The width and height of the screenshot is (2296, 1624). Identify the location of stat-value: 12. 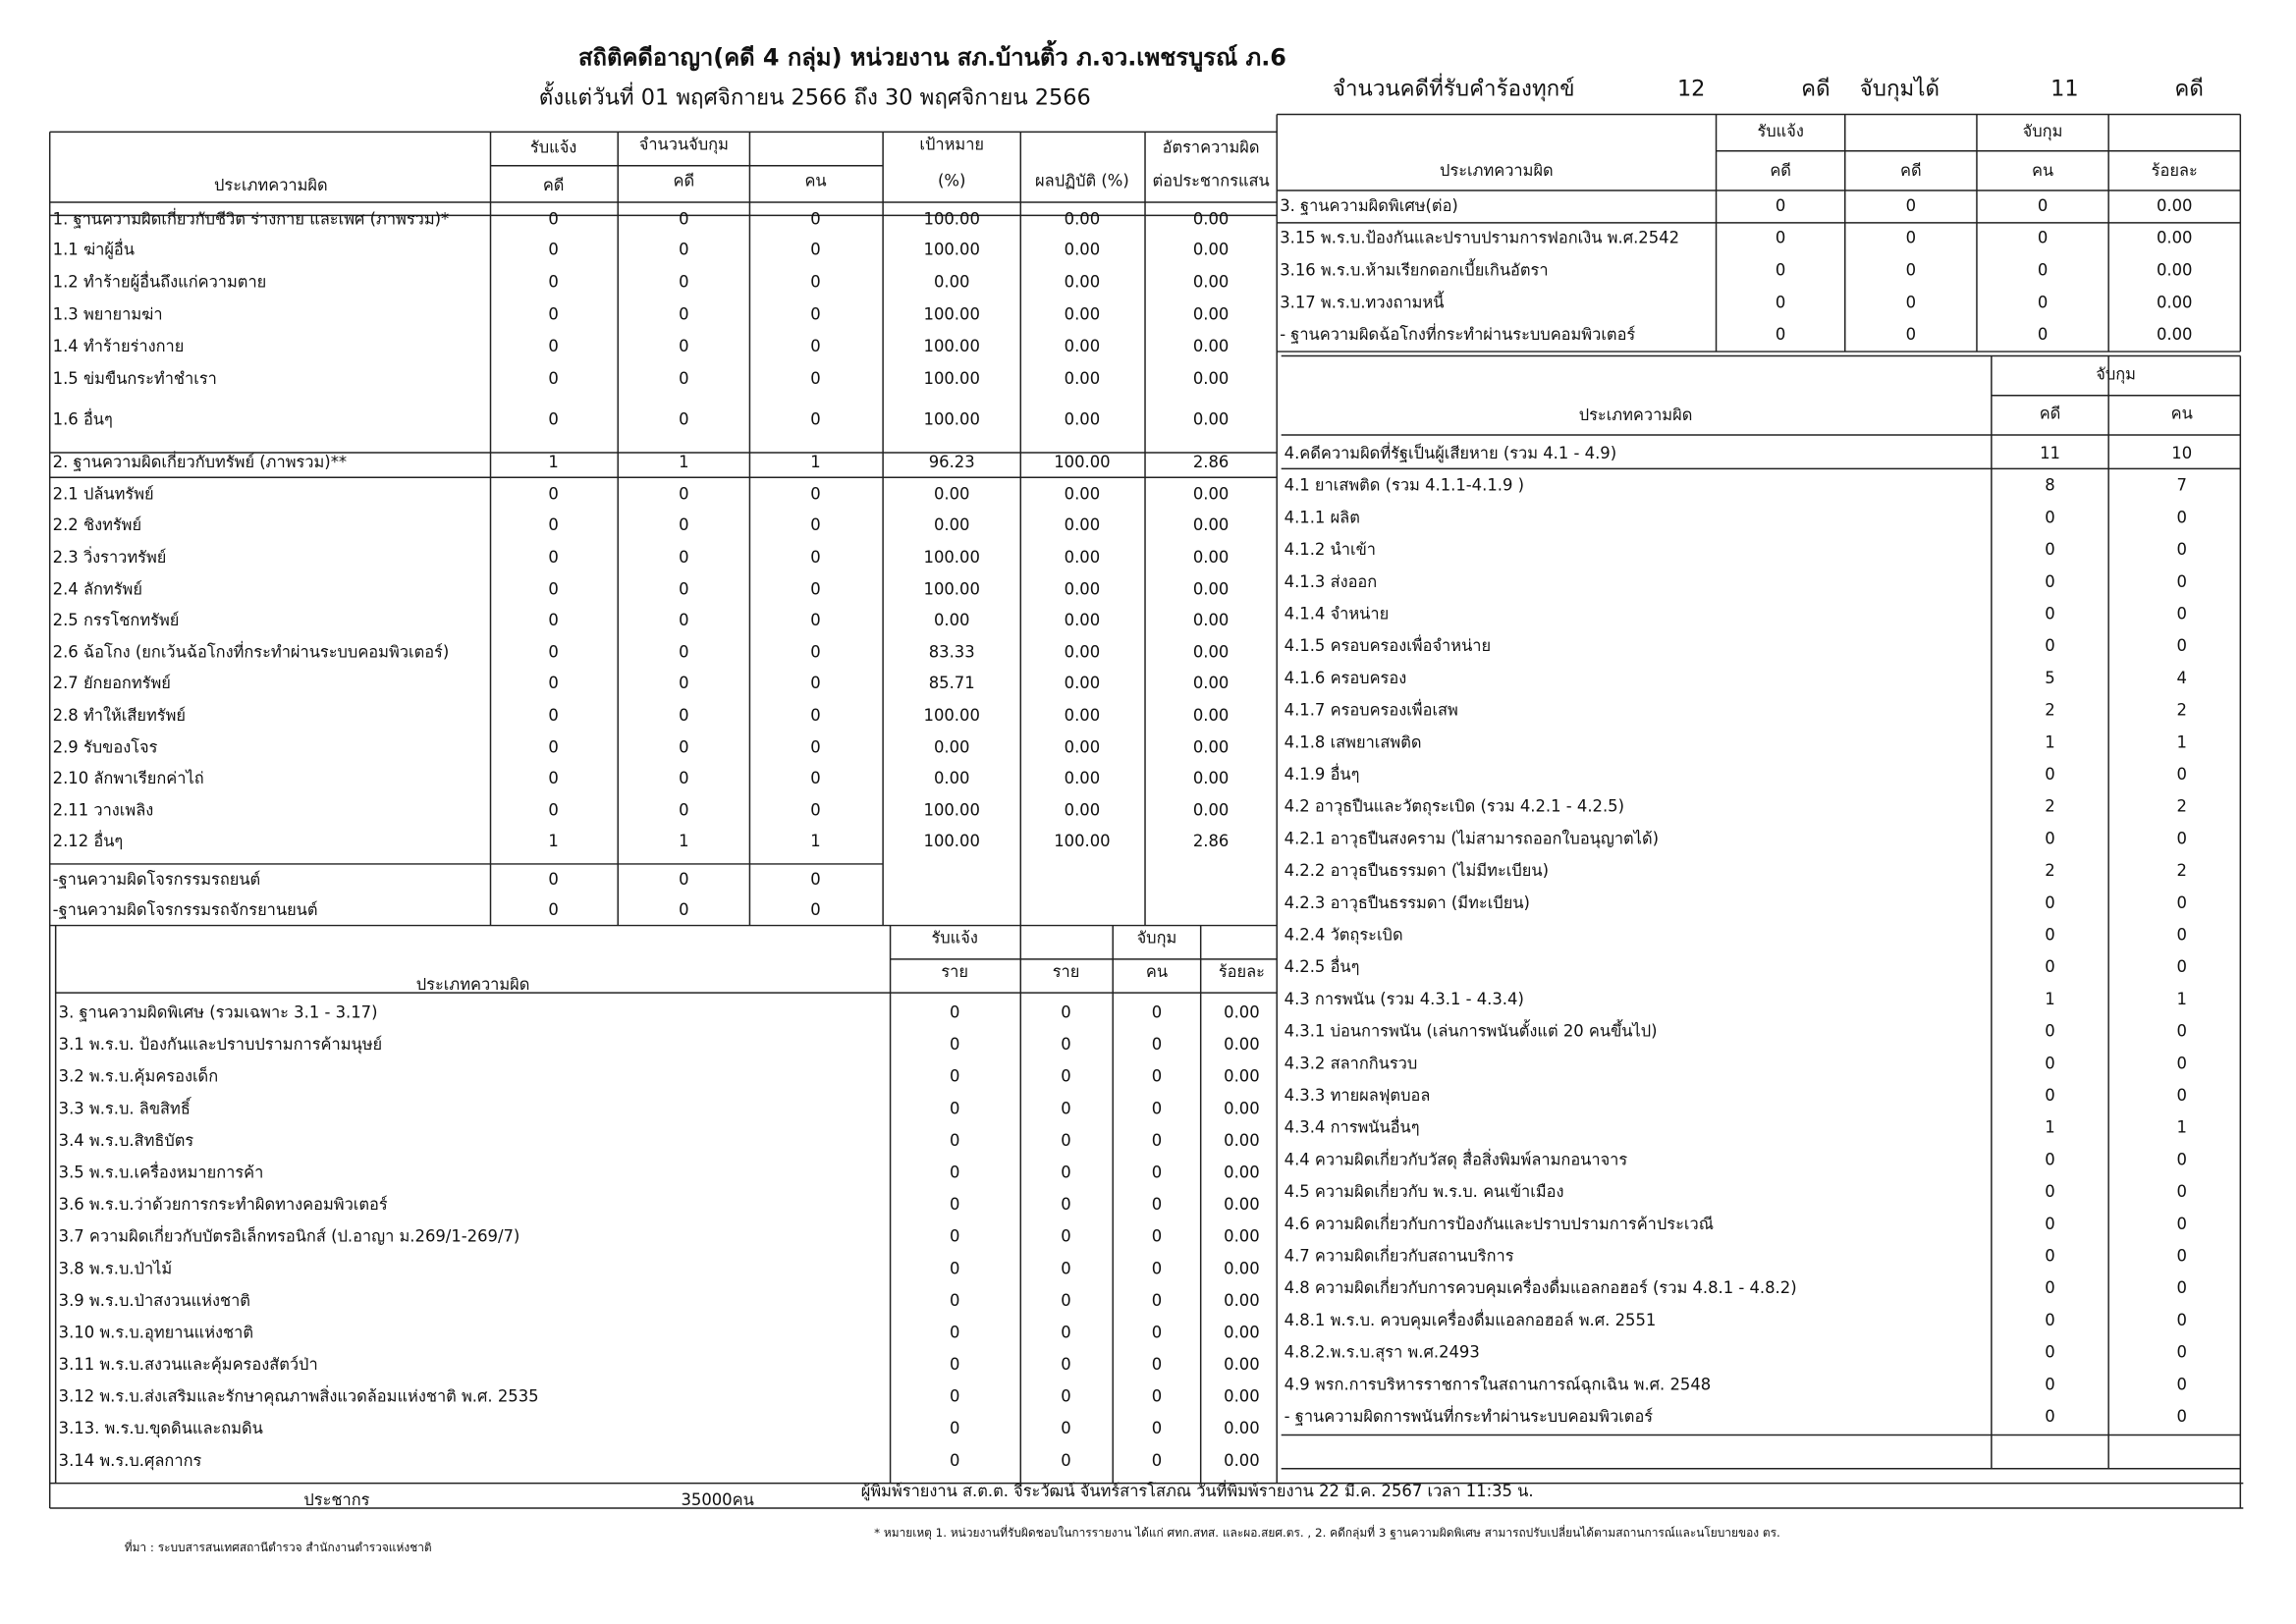
(1691, 89).